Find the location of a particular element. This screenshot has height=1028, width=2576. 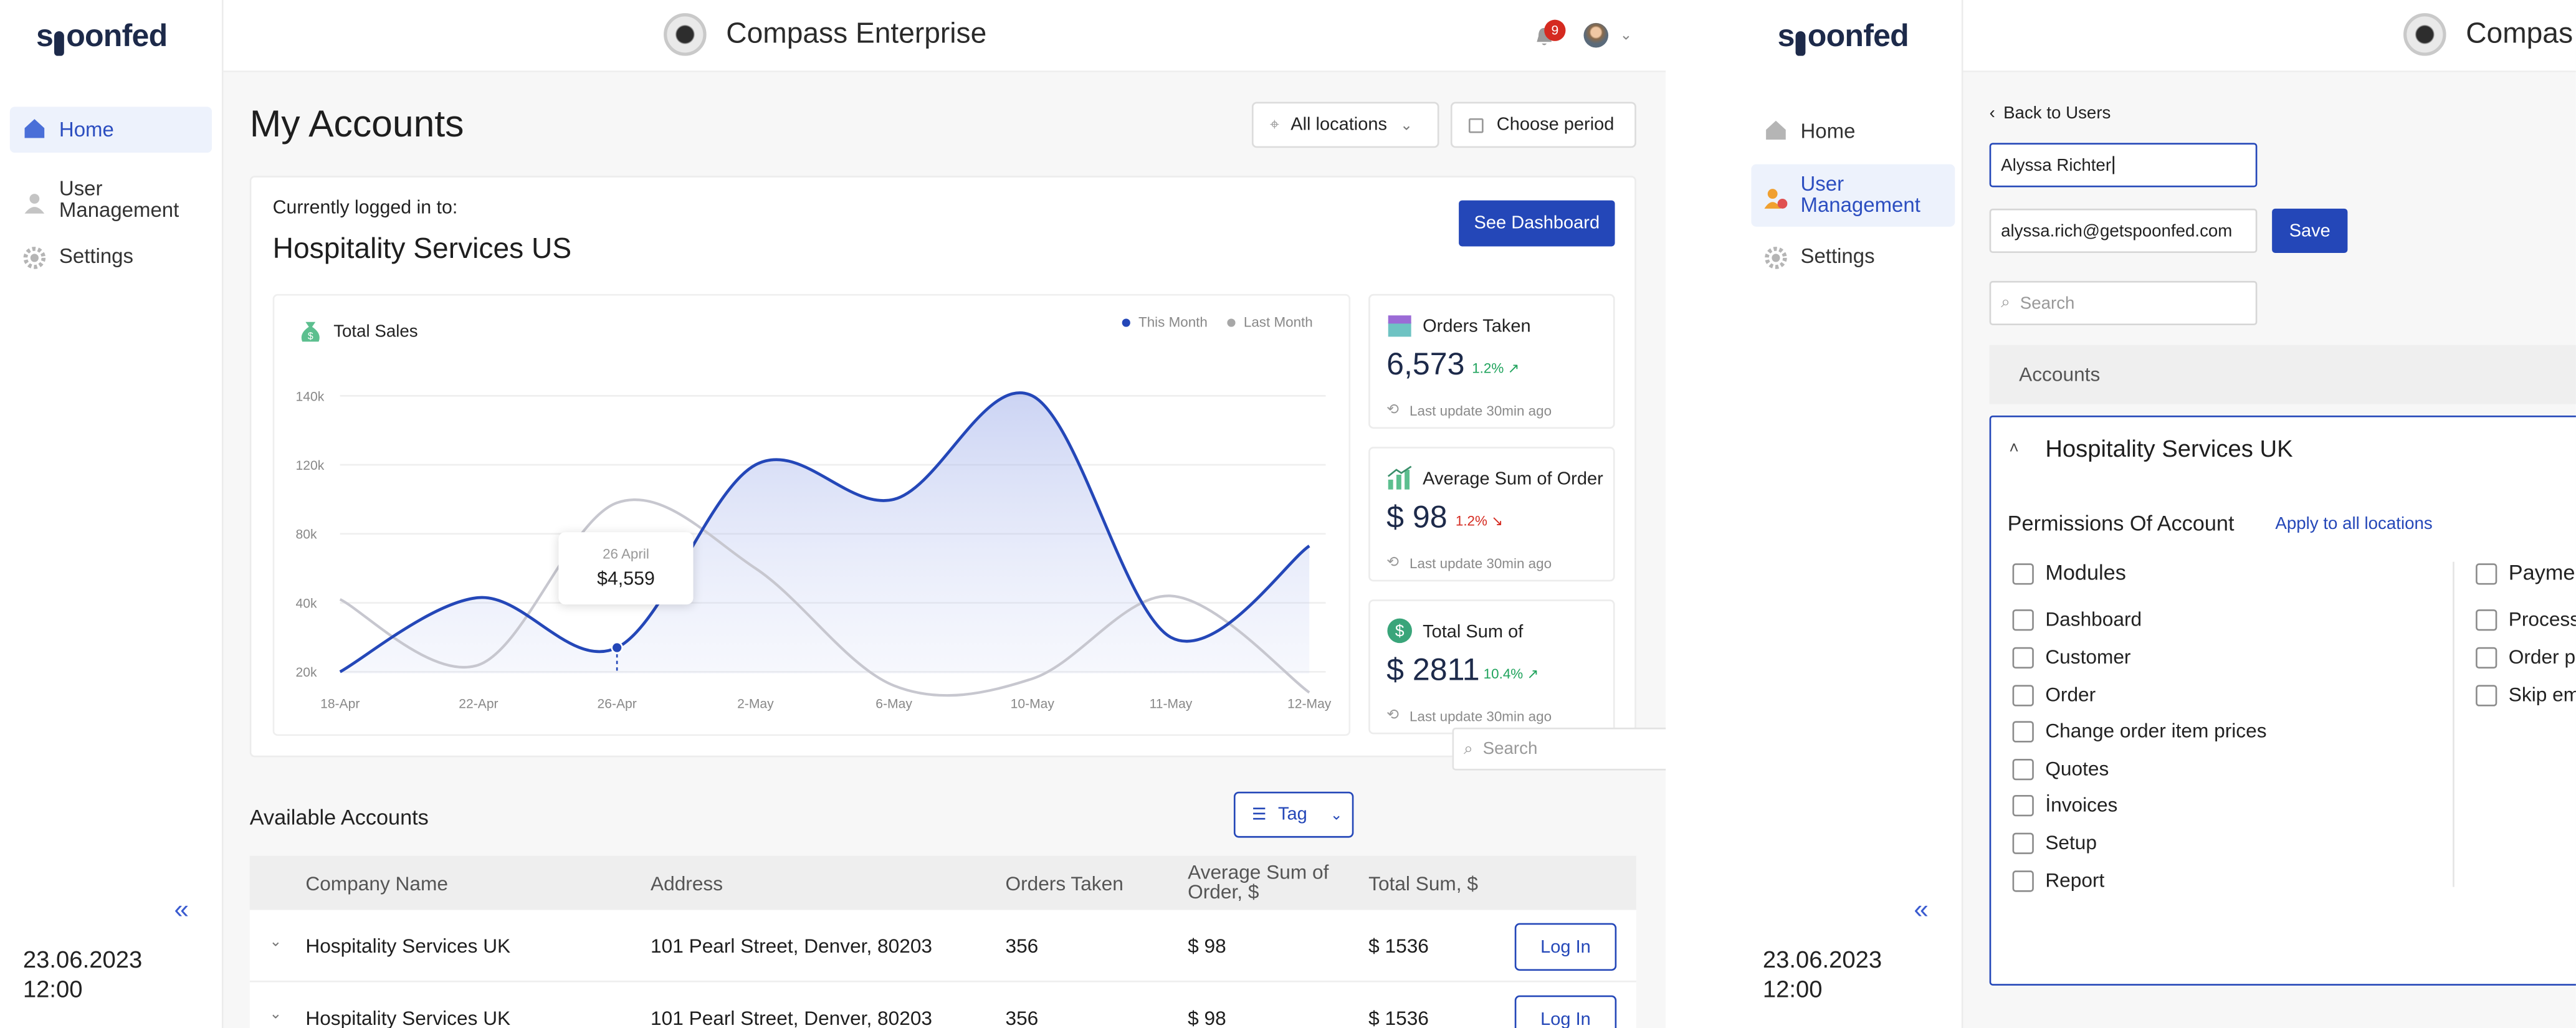

see-dashboard-button: See Dashboard is located at coordinates (1537, 224).